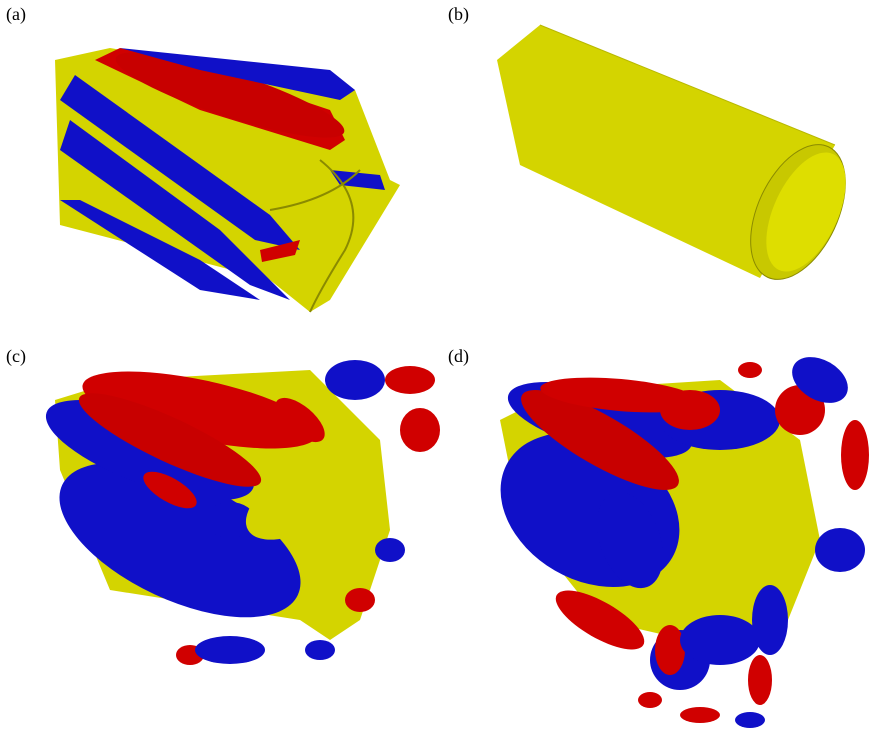 This screenshot has width=875, height=734. Describe the element at coordinates (671, 152) in the screenshot. I see `render-b` at that location.